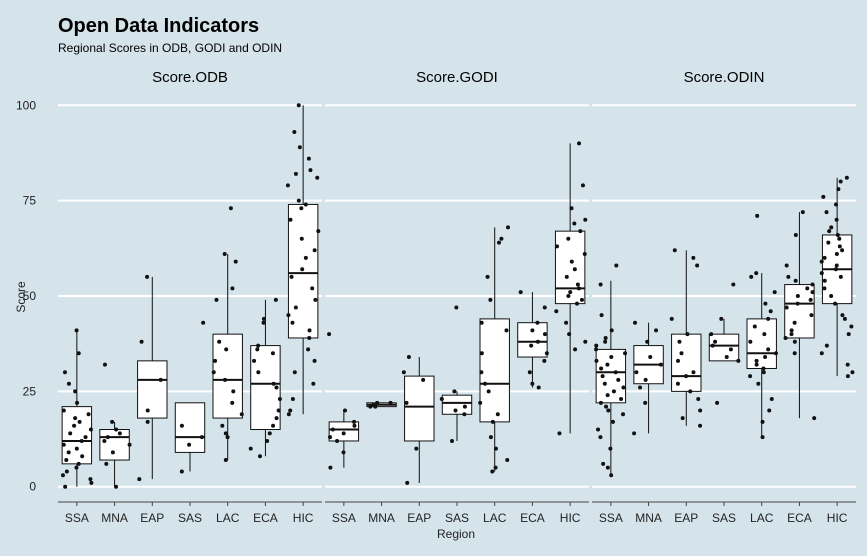 This screenshot has height=556, width=867. What do you see at coordinates (648, 518) in the screenshot?
I see `x-tick-label: MNA` at bounding box center [648, 518].